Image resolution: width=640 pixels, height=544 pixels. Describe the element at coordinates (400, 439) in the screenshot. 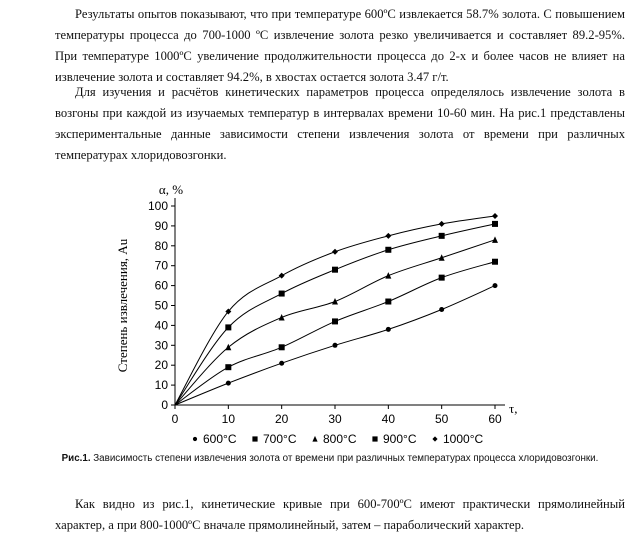

I see `legend-label: 900°C` at that location.